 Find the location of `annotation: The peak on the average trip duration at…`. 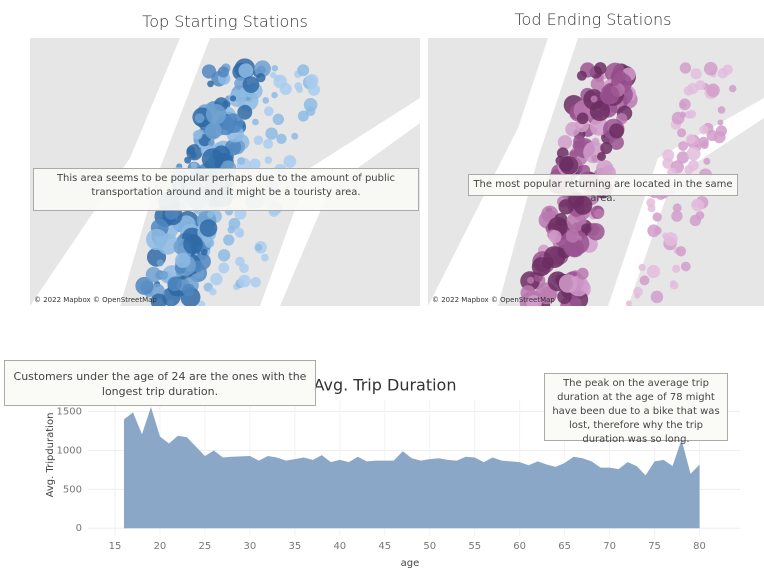

annotation: The peak on the average trip duration at… is located at coordinates (636, 409).